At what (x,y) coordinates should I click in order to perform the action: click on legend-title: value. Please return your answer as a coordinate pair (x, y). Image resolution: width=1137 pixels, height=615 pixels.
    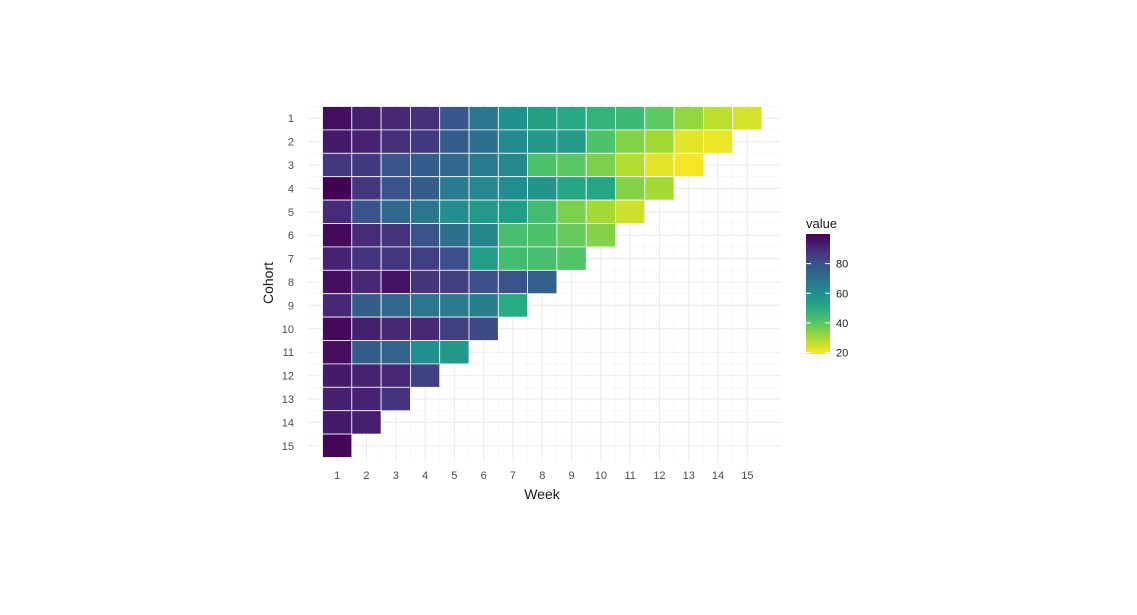
    Looking at the image, I should click on (821, 223).